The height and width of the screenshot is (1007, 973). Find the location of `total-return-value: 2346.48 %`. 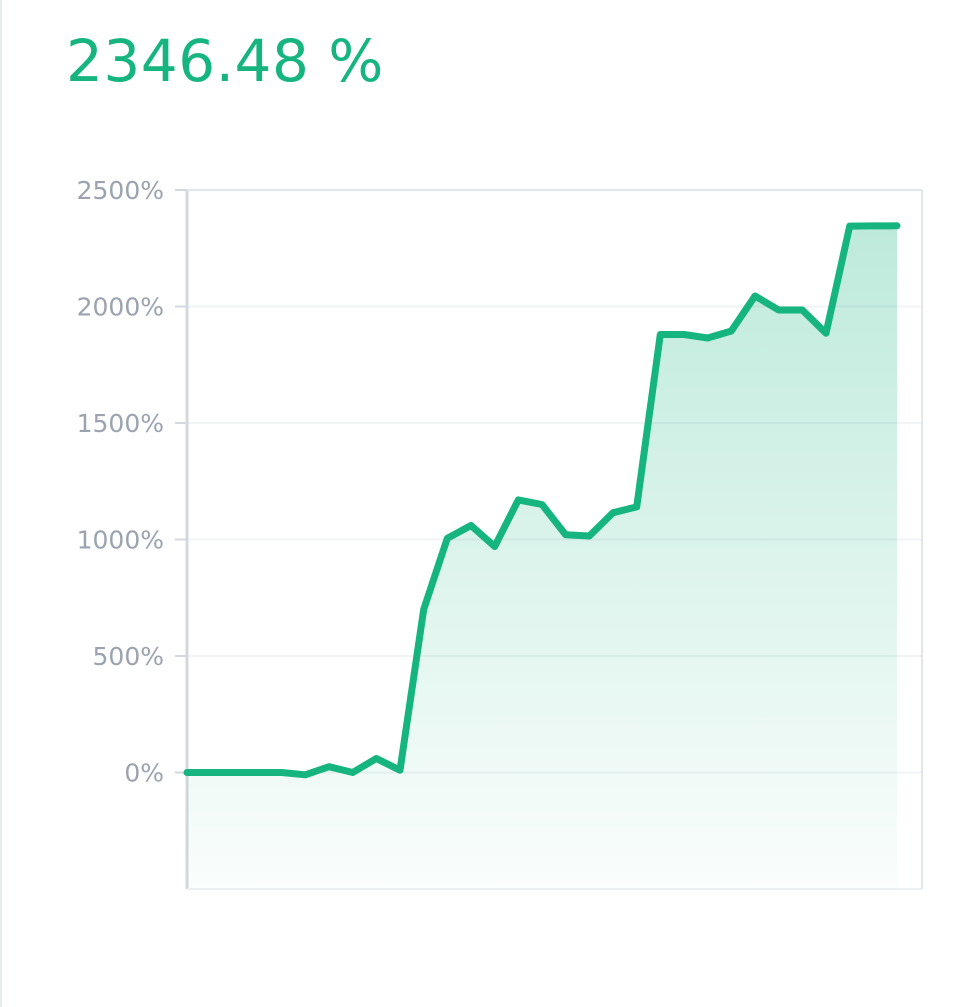

total-return-value: 2346.48 % is located at coordinates (225, 61).